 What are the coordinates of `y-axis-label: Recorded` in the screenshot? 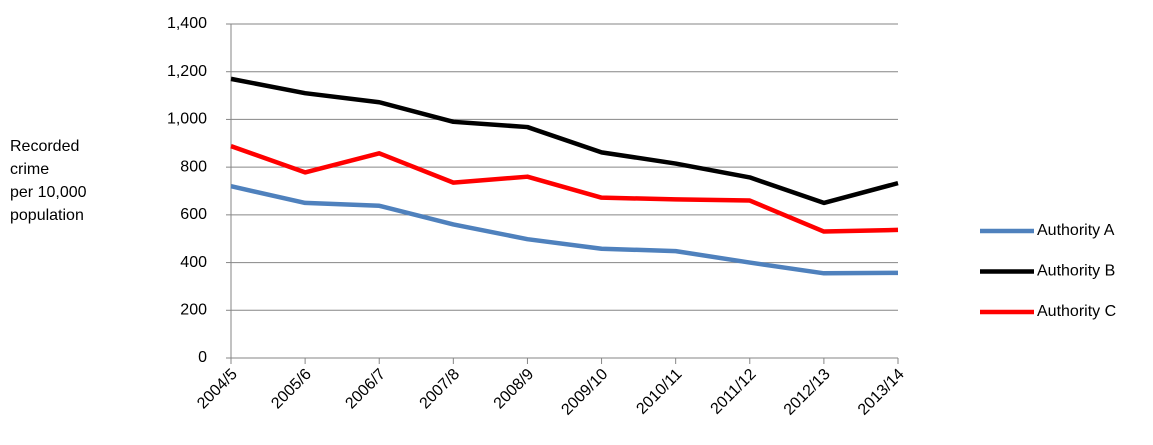 It's located at (44, 146).